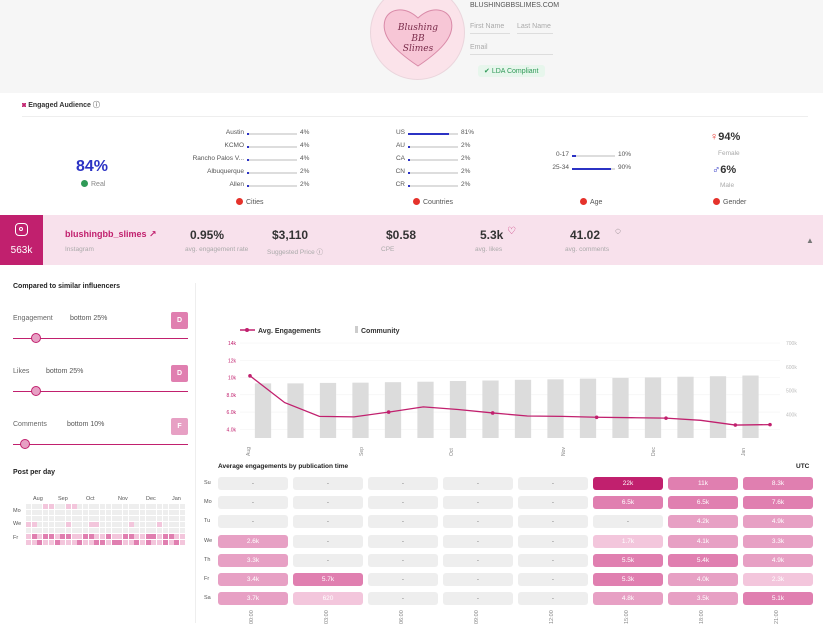 Image resolution: width=823 pixels, height=629 pixels. What do you see at coordinates (778, 579) in the screenshot?
I see `heatmap-cell: 2.3k` at bounding box center [778, 579].